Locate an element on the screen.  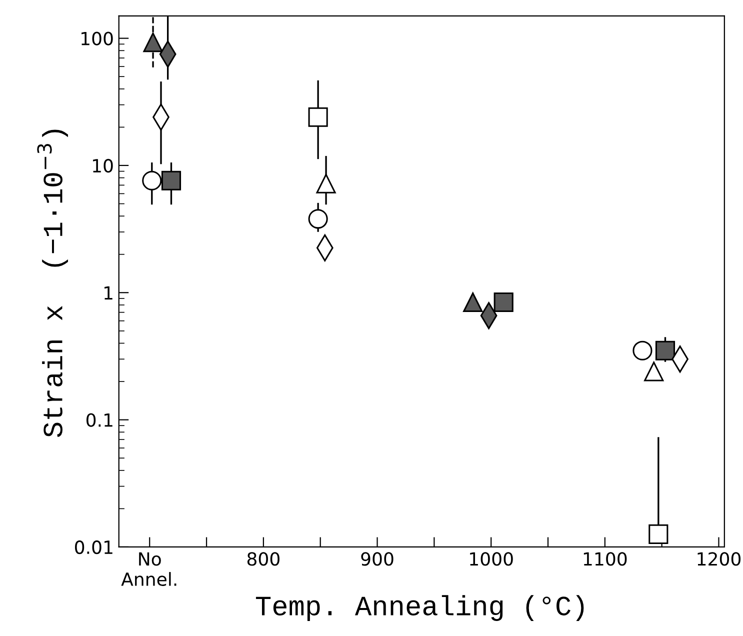
x-tick-label: 800 is located at coordinates (263, 559).